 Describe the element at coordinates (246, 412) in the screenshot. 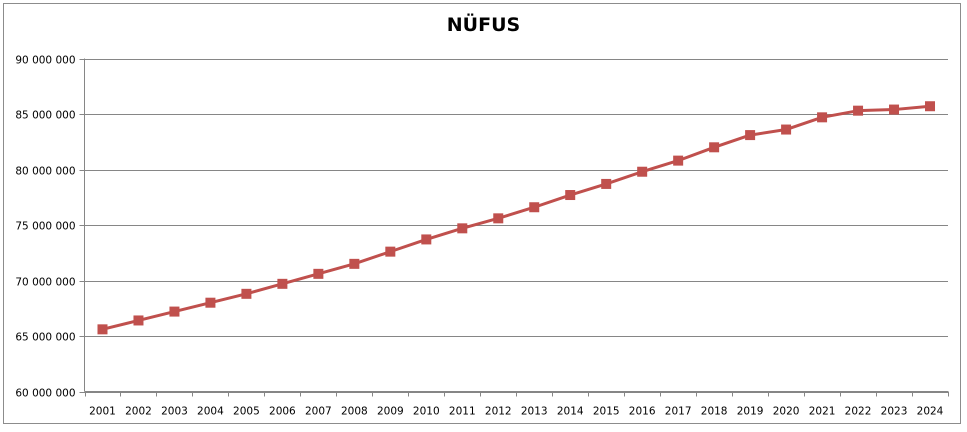

I see `x-tick-label: 2005` at that location.